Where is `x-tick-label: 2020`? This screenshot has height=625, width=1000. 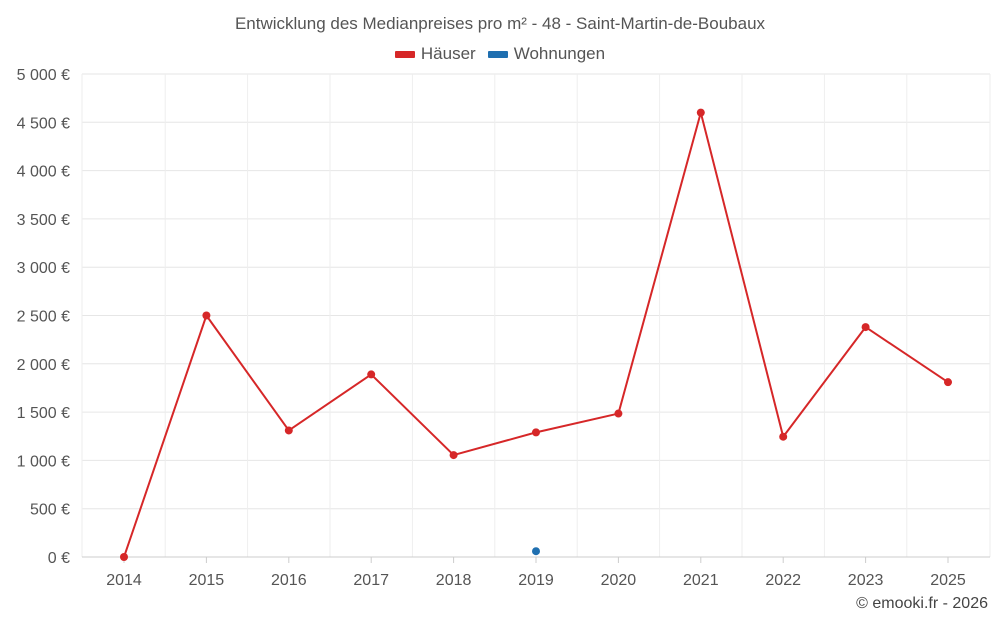
x-tick-label: 2020 is located at coordinates (619, 580).